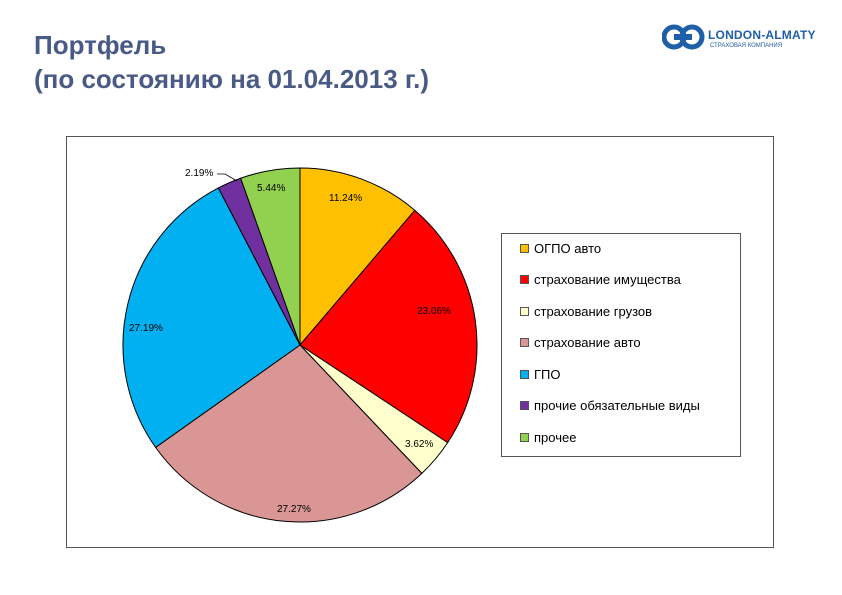 This screenshot has height=595, width=842. What do you see at coordinates (617, 405) in the screenshot?
I see `legend-label-6: прочие обязательные виды` at bounding box center [617, 405].